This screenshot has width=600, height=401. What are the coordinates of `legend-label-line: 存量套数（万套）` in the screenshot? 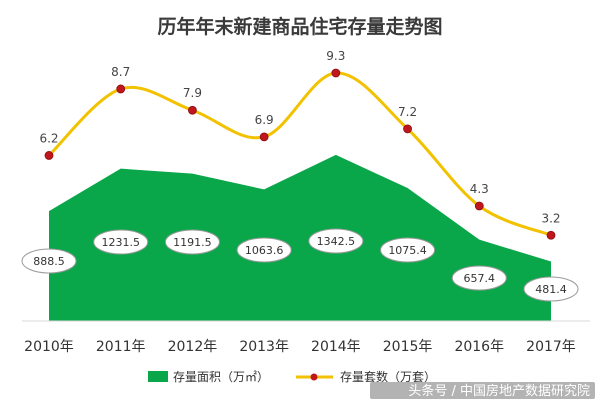 It's located at (388, 376).